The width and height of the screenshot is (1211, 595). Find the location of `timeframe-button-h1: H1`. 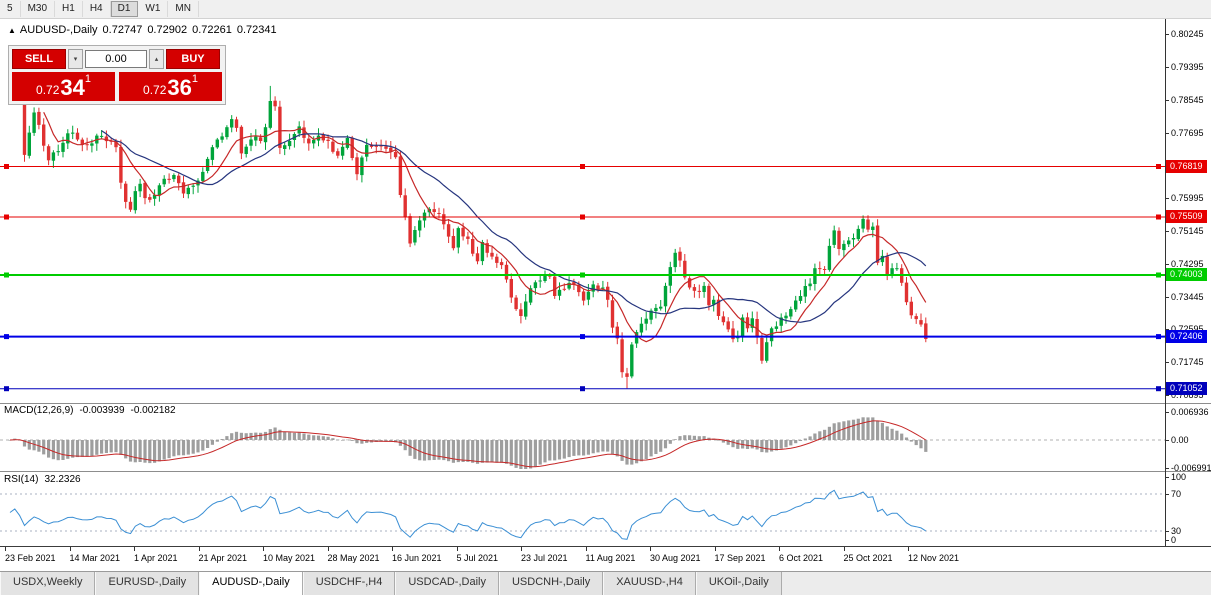

timeframe-button-h1: H1 is located at coordinates (69, 9).